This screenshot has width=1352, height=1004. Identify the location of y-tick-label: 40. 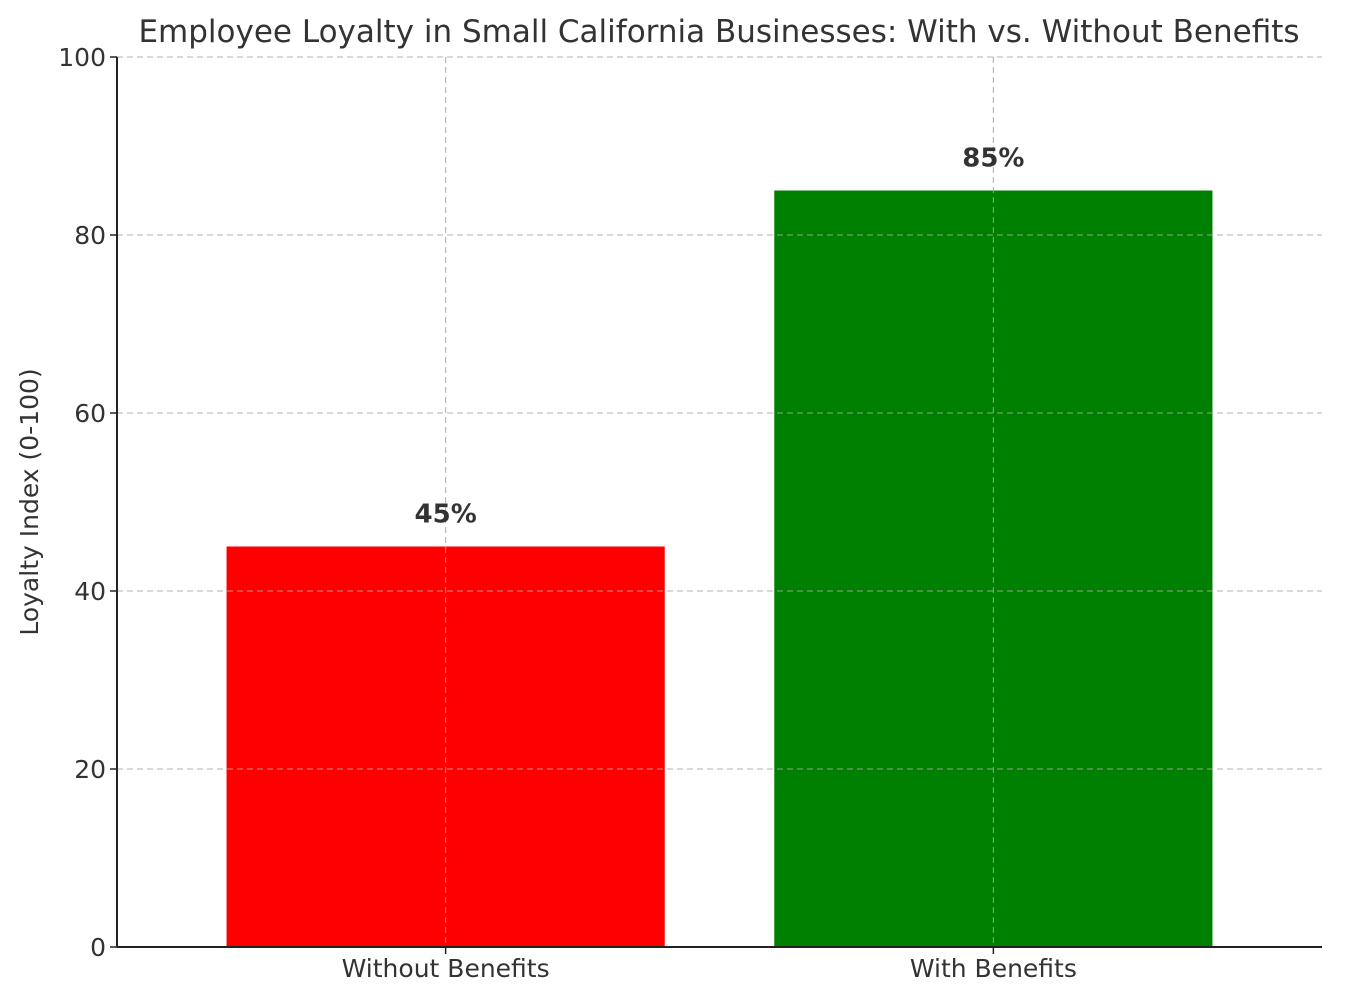
(90, 591).